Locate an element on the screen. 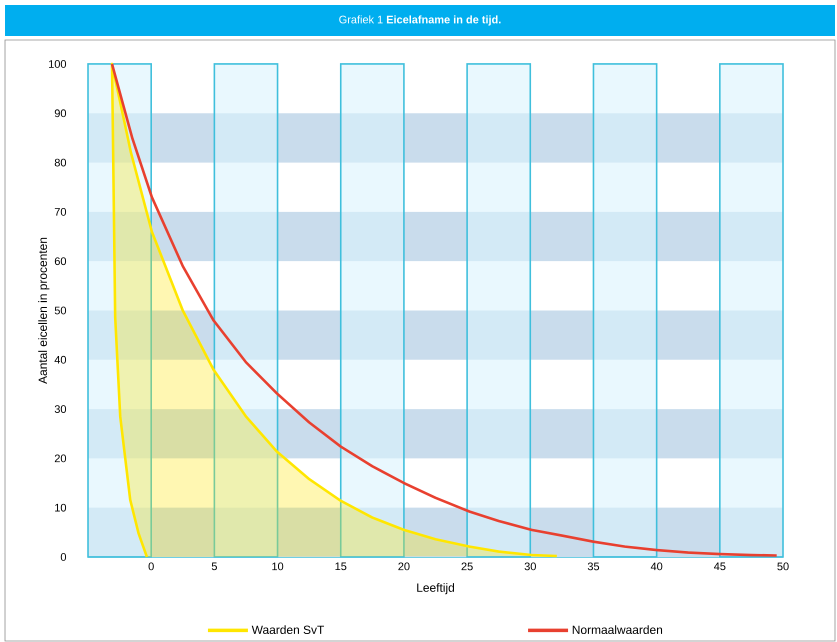 The image size is (837, 642). x-tick-label: 50 is located at coordinates (783, 566).